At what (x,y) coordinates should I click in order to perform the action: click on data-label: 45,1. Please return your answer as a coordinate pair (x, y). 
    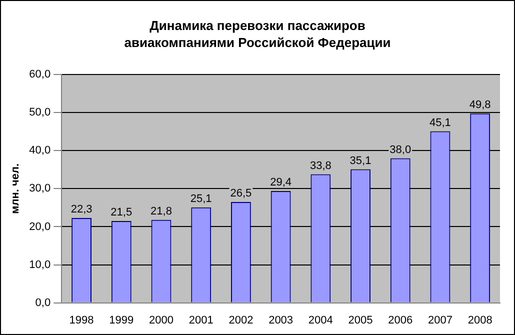
    Looking at the image, I should click on (440, 122).